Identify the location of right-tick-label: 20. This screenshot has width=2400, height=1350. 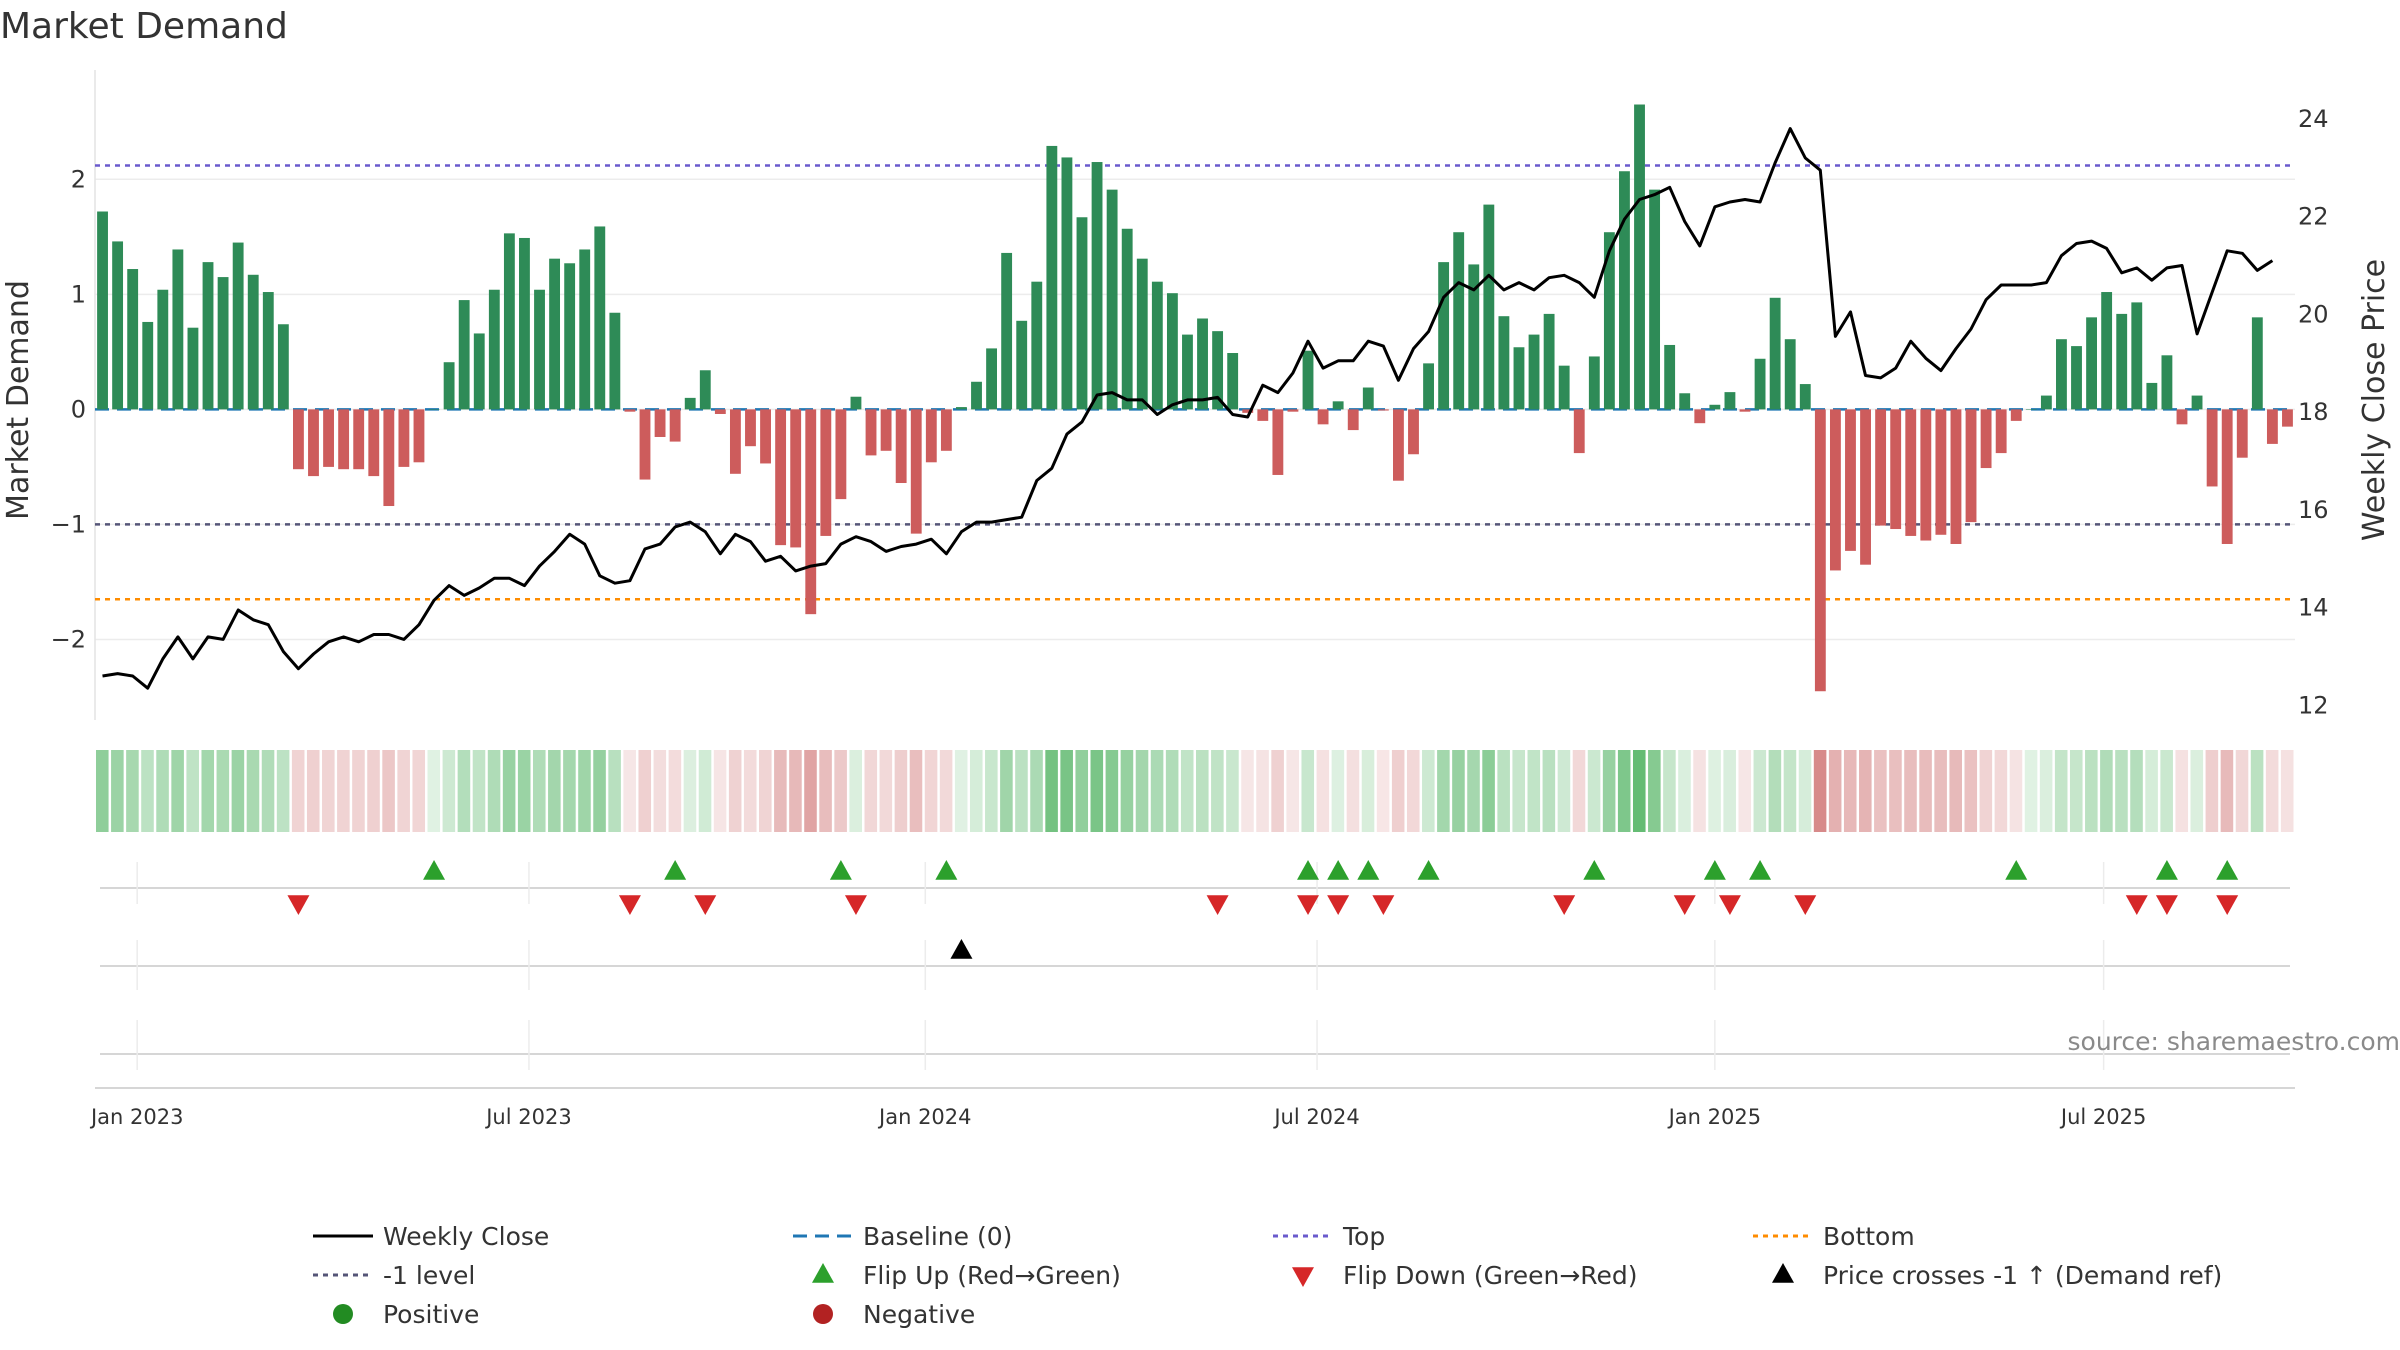
(2313, 314).